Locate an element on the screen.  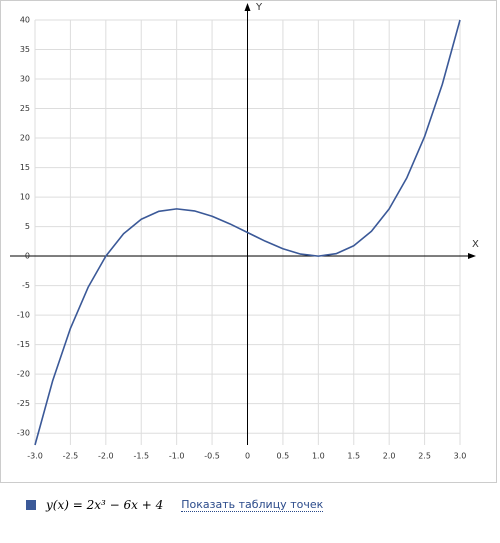
points-table-link: Показать таблицу точек is located at coordinates (252, 505).